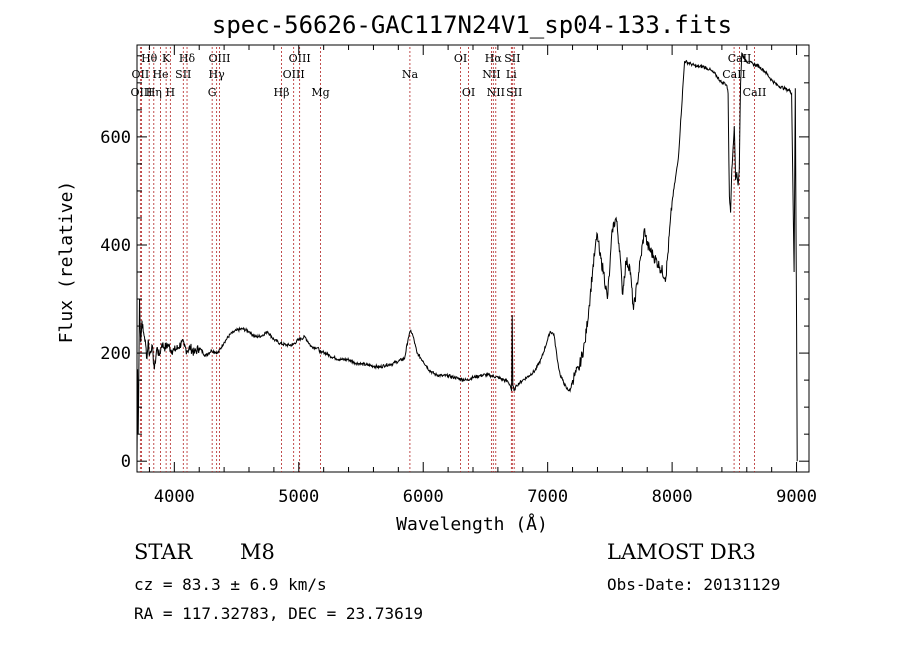 The height and width of the screenshot is (649, 900). I want to click on line-marker-label: Hθ, so click(149, 58).